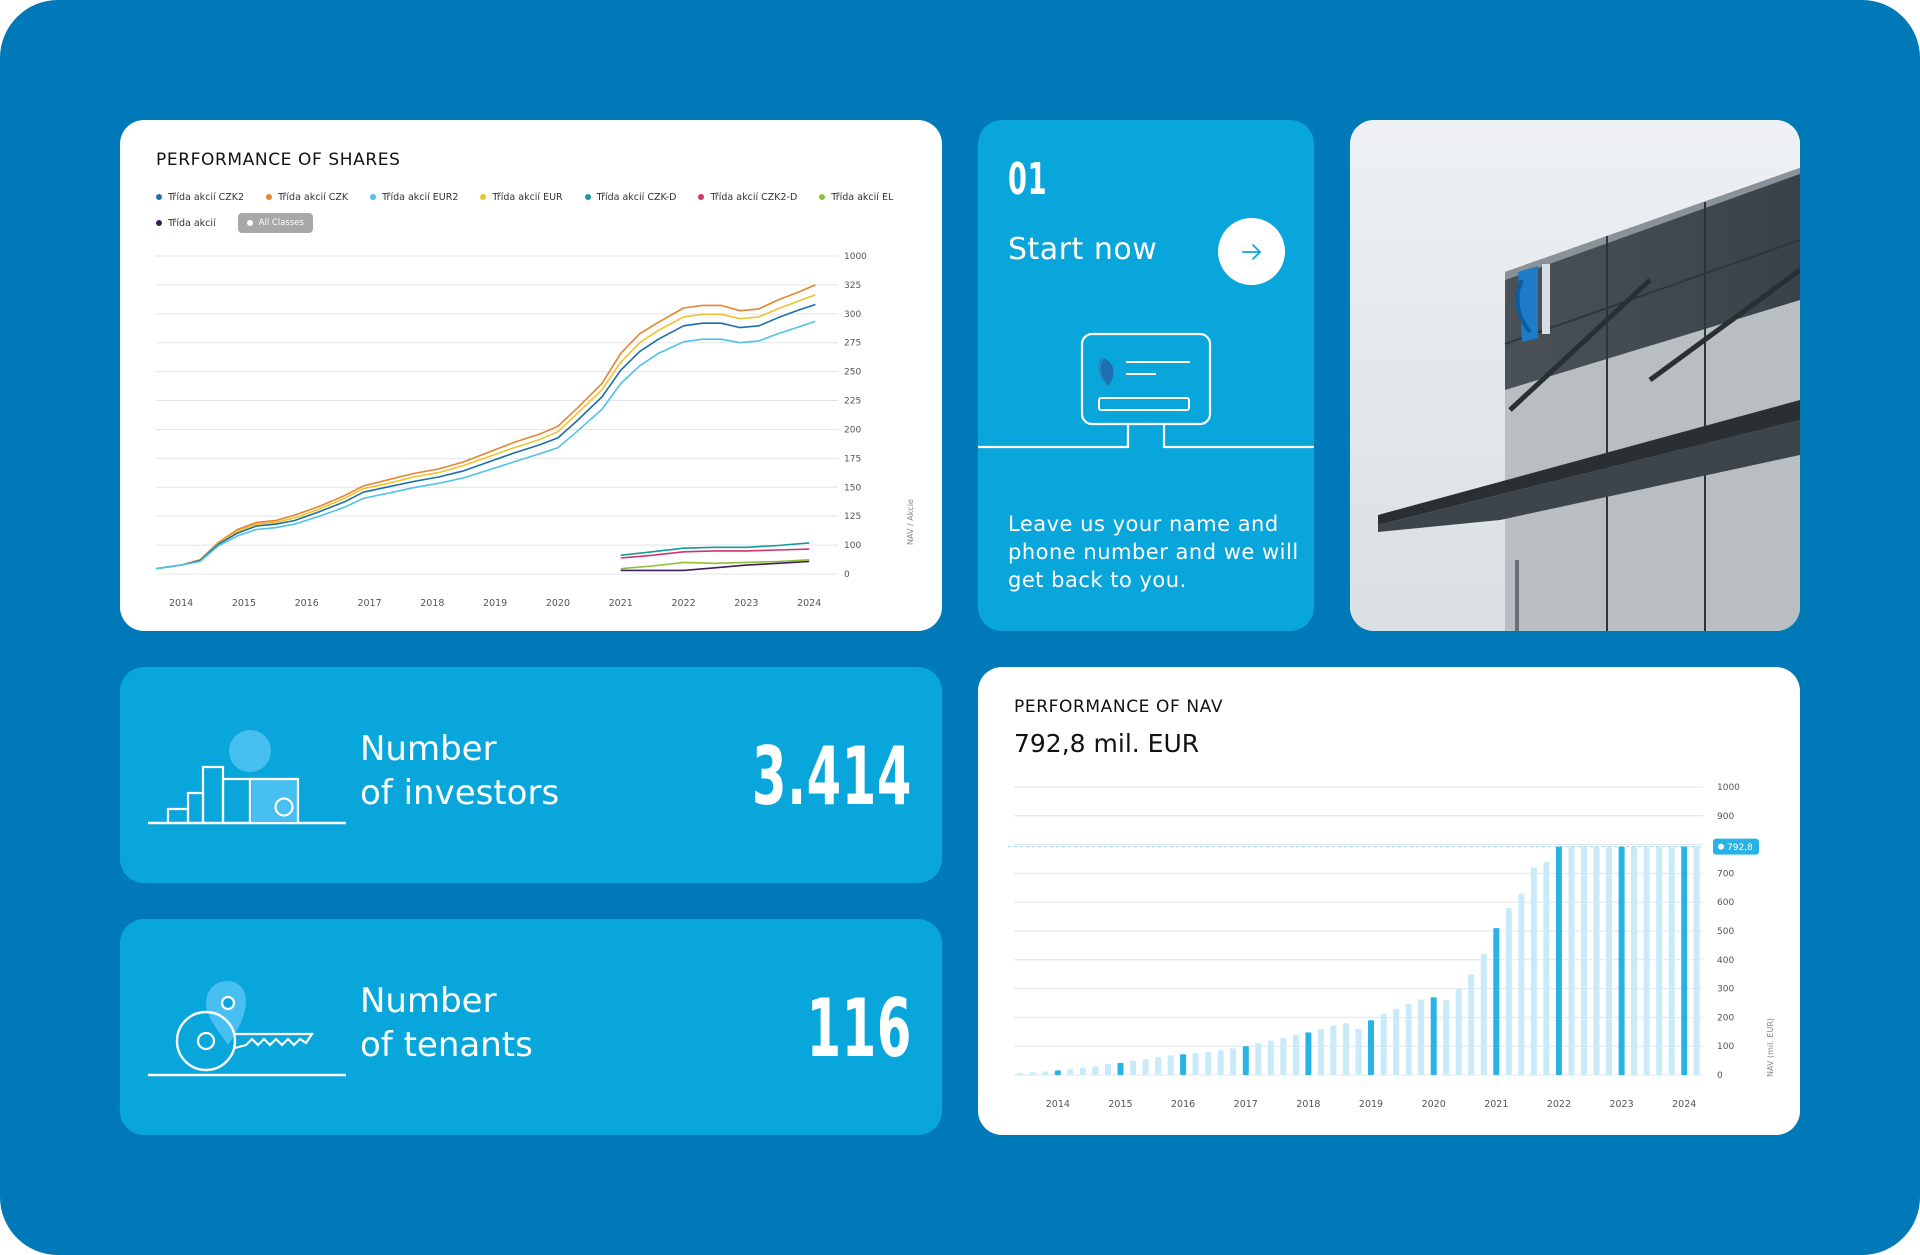 Image resolution: width=1920 pixels, height=1255 pixels. I want to click on x-tick-label: 2019, so click(495, 603).